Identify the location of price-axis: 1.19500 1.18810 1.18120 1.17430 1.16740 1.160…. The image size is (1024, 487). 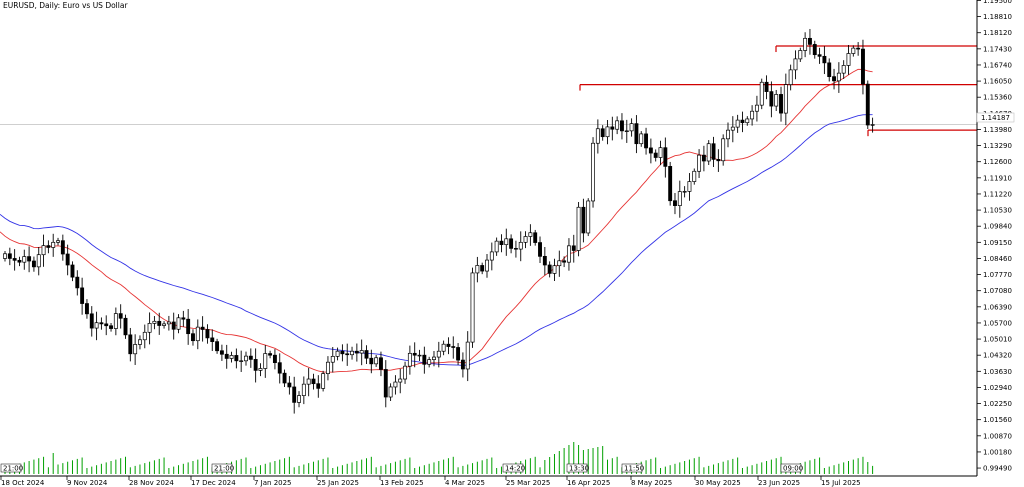
(994, 236).